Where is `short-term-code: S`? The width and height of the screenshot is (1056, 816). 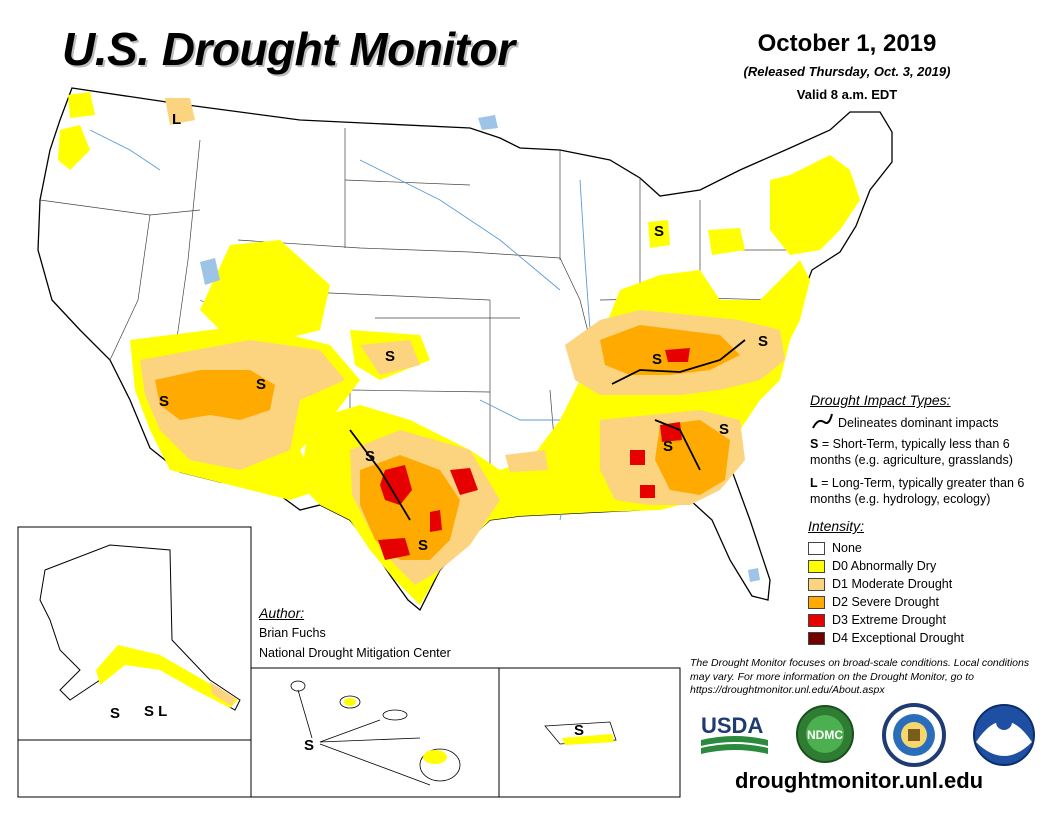
short-term-code: S is located at coordinates (814, 444).